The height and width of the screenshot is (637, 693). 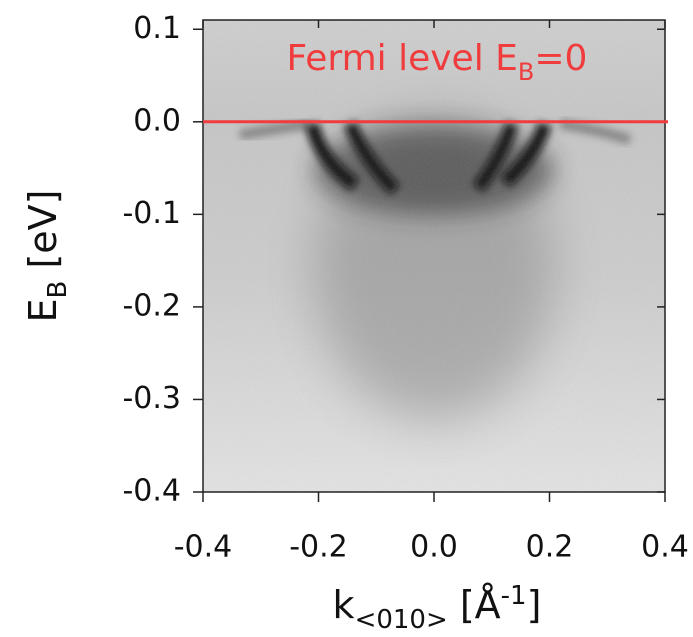 What do you see at coordinates (401, 620) in the screenshot?
I see `x-label-sub: <010>` at bounding box center [401, 620].